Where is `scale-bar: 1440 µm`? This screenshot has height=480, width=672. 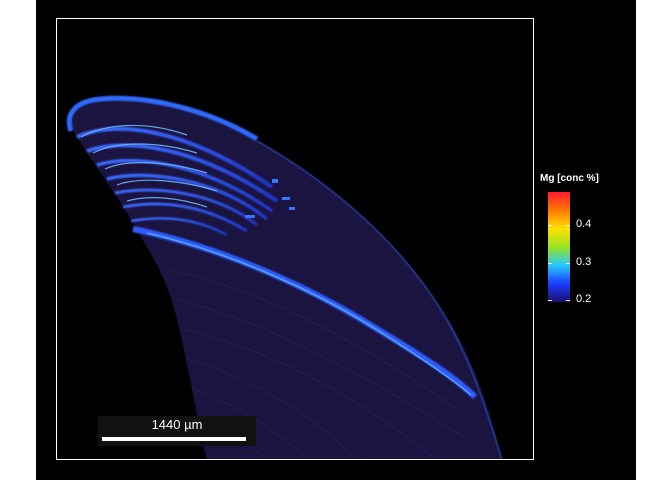 scale-bar: 1440 µm is located at coordinates (177, 431).